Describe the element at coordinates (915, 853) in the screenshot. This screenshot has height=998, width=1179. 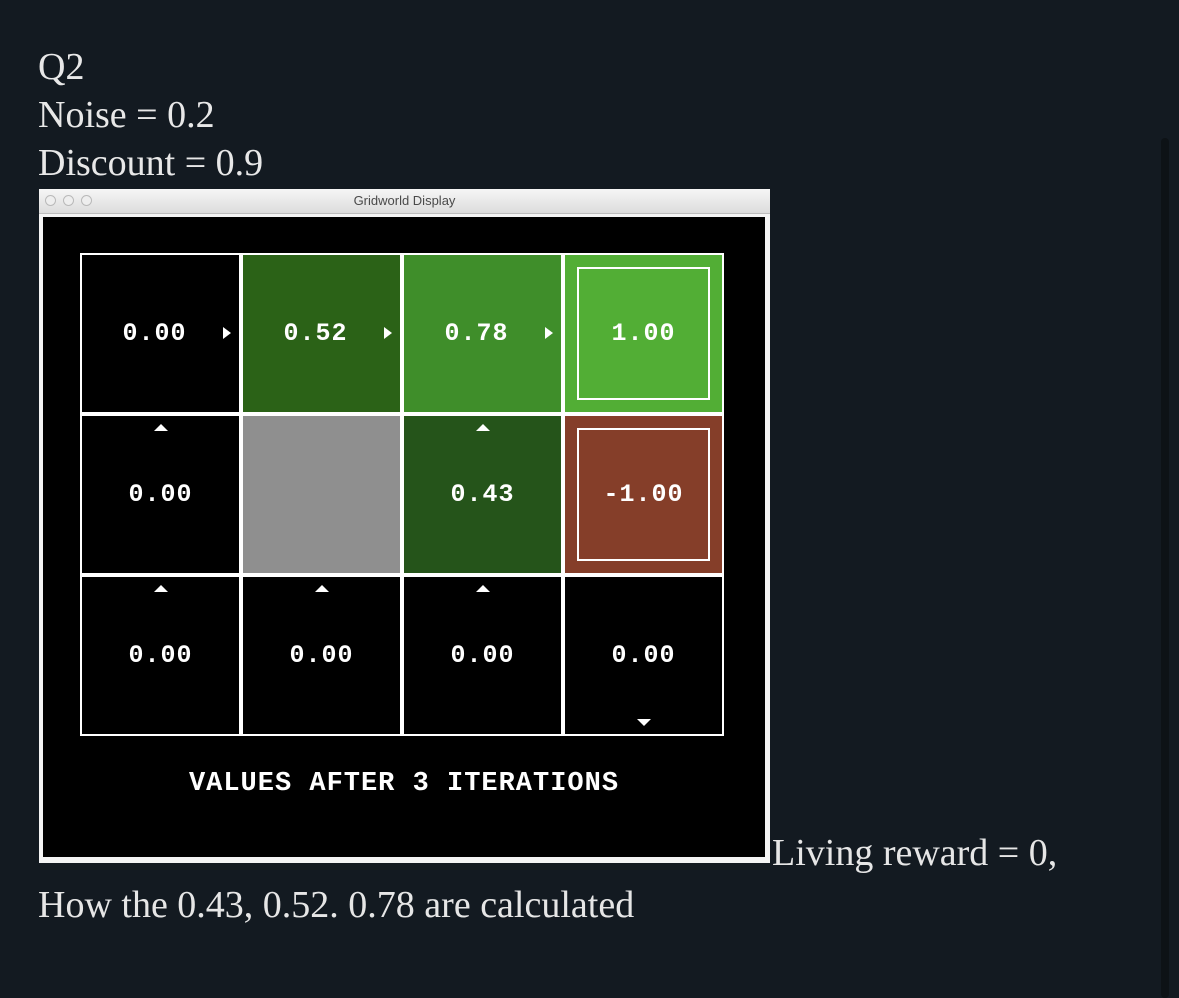
I see `living-reward-text: Living reward = 0,` at that location.